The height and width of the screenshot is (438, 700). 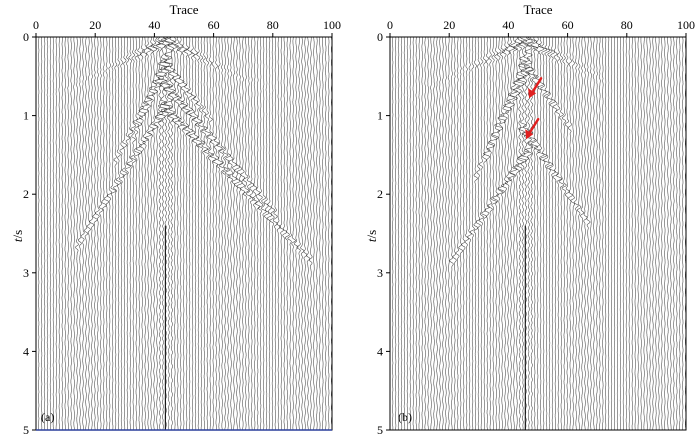 What do you see at coordinates (383, 233) in the screenshot?
I see `panel-b-yticks: 0 1 2 3 4 5` at bounding box center [383, 233].